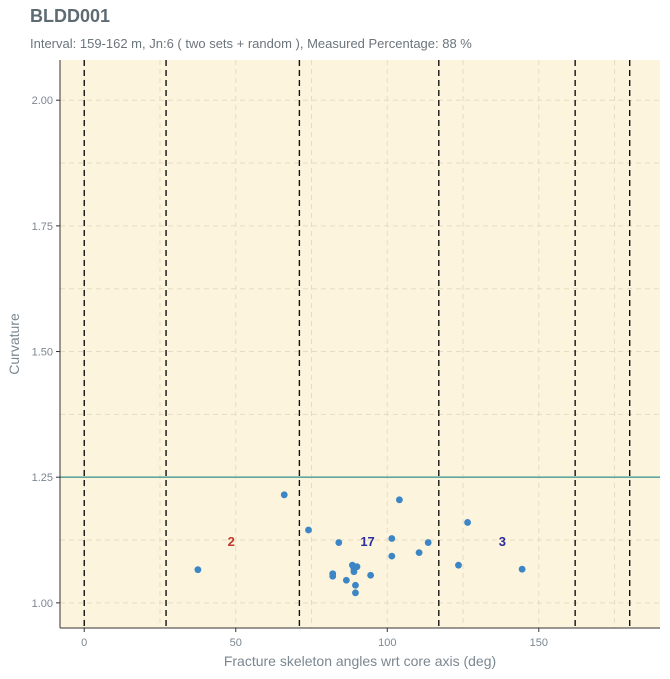  What do you see at coordinates (231, 541) in the screenshot?
I see `cluster-count-label: 2` at bounding box center [231, 541].